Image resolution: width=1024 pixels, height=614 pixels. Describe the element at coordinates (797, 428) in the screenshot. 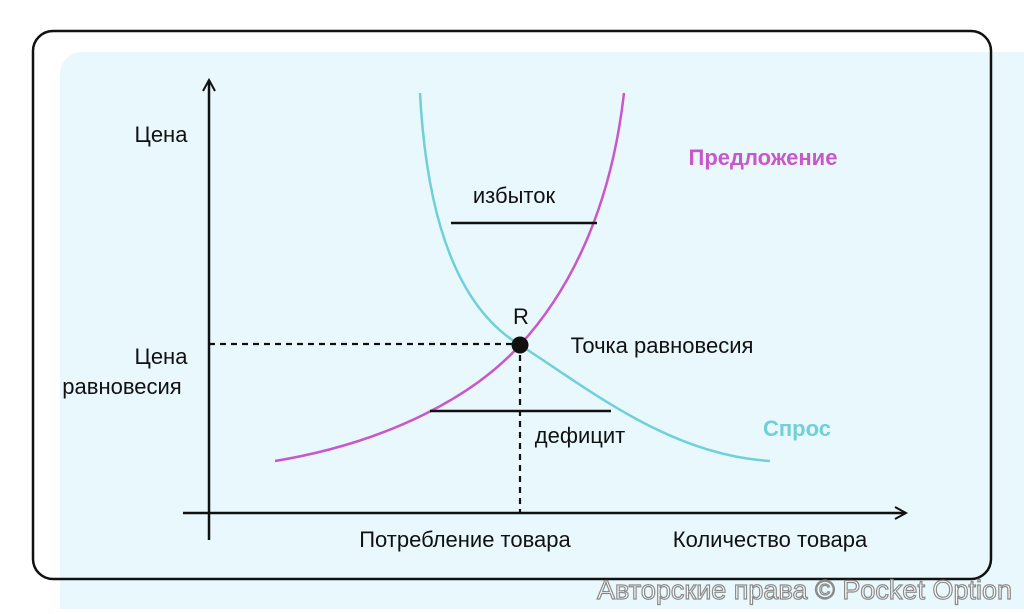

I see `demand-label: Спрос` at that location.